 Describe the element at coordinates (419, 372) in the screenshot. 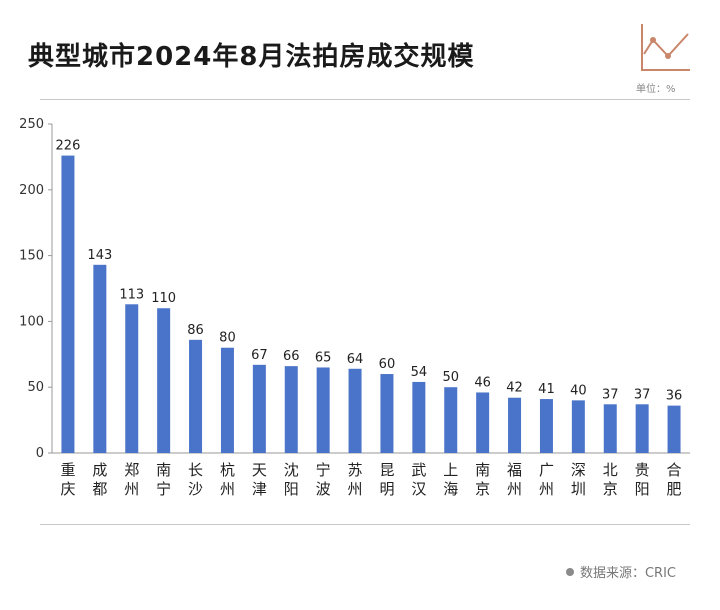

I see `data-label: 54` at that location.